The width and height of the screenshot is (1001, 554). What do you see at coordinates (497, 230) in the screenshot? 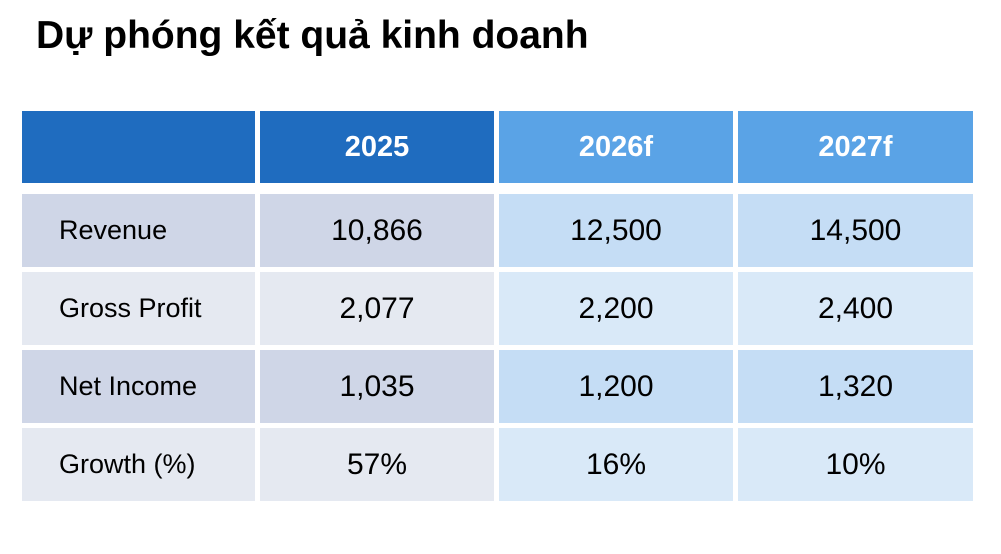
I see `table-row: Revenue 10,866 12,500 14,500` at bounding box center [497, 230].